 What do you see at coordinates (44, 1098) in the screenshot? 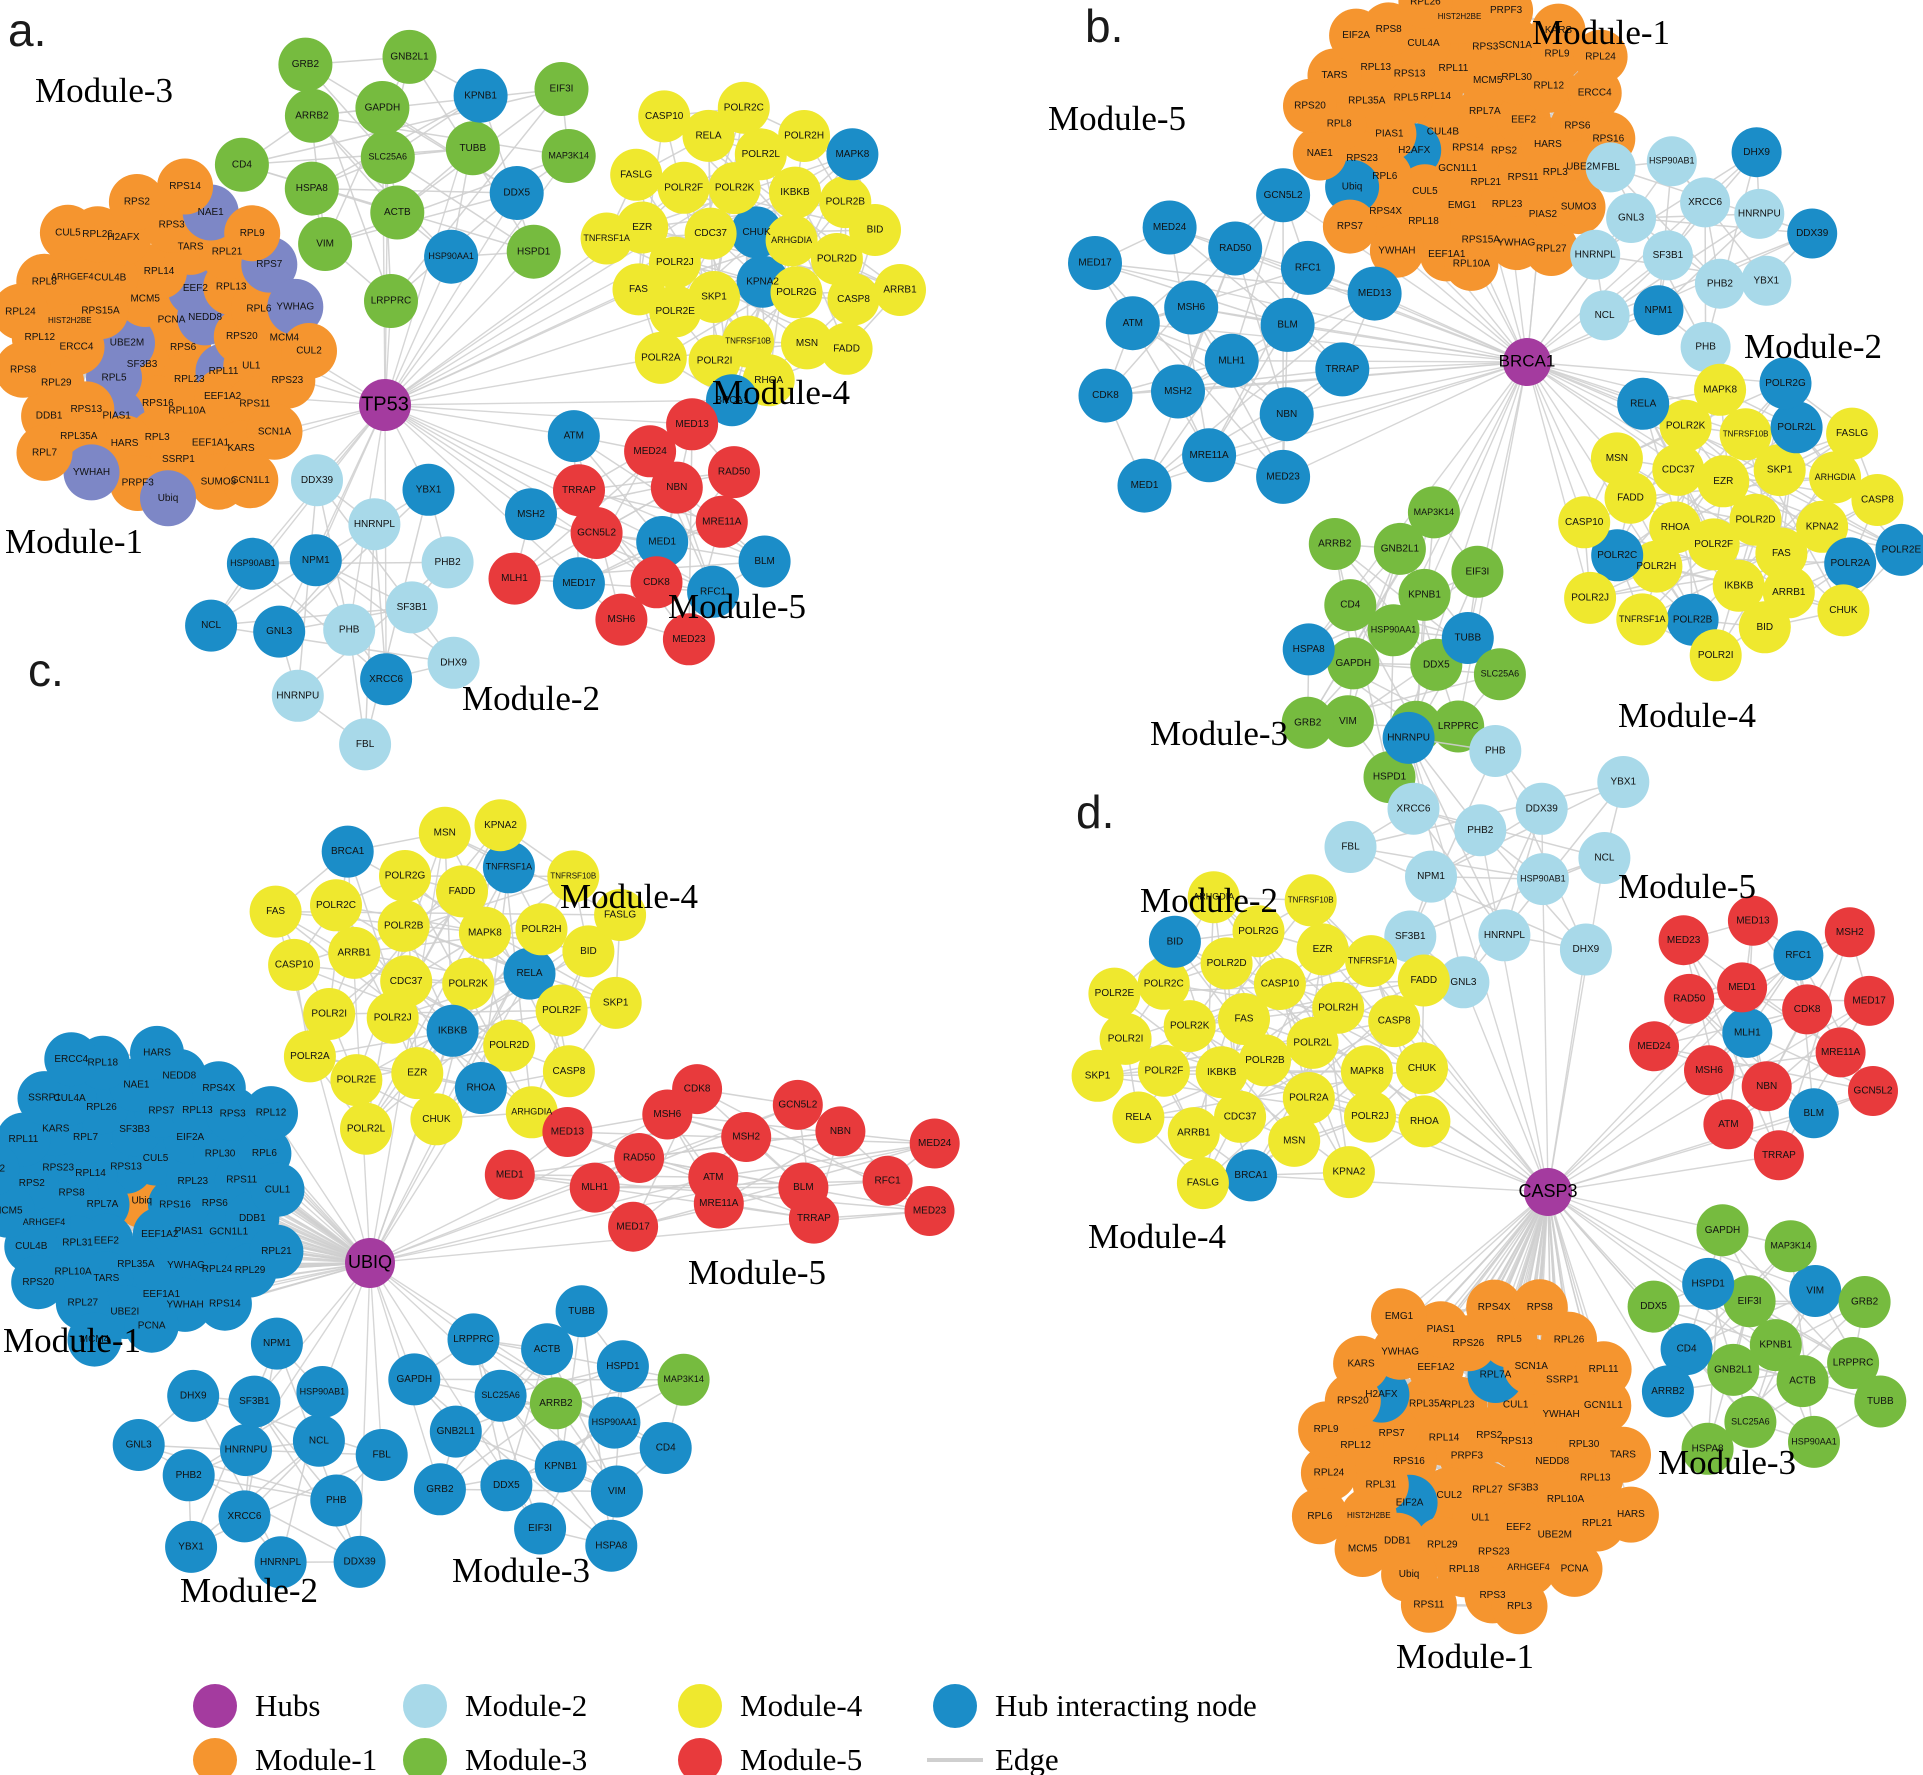
I see `node-SSRP1` at bounding box center [44, 1098].